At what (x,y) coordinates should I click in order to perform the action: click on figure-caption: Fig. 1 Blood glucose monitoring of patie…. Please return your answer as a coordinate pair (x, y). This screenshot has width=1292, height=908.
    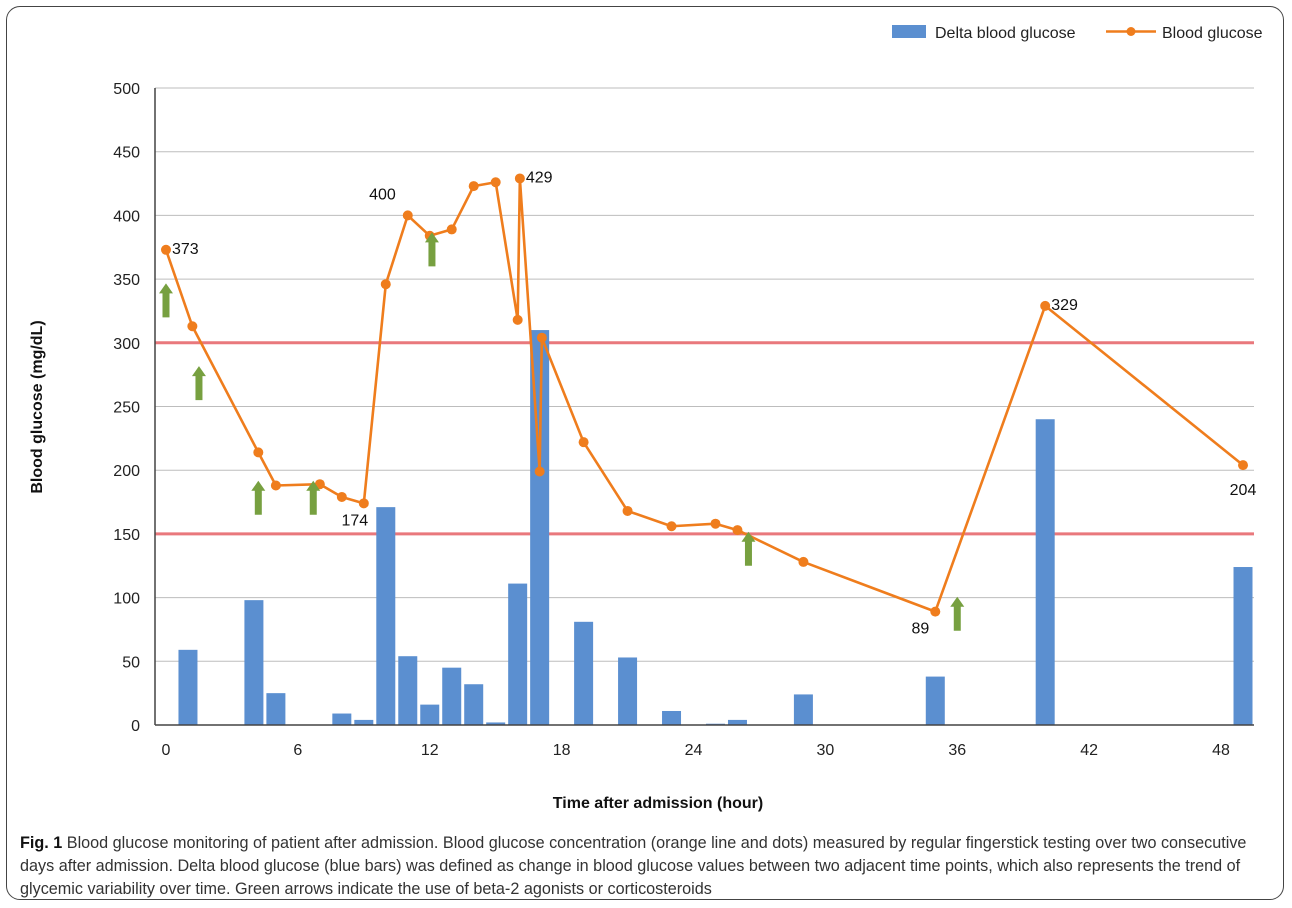
    Looking at the image, I should click on (647, 866).